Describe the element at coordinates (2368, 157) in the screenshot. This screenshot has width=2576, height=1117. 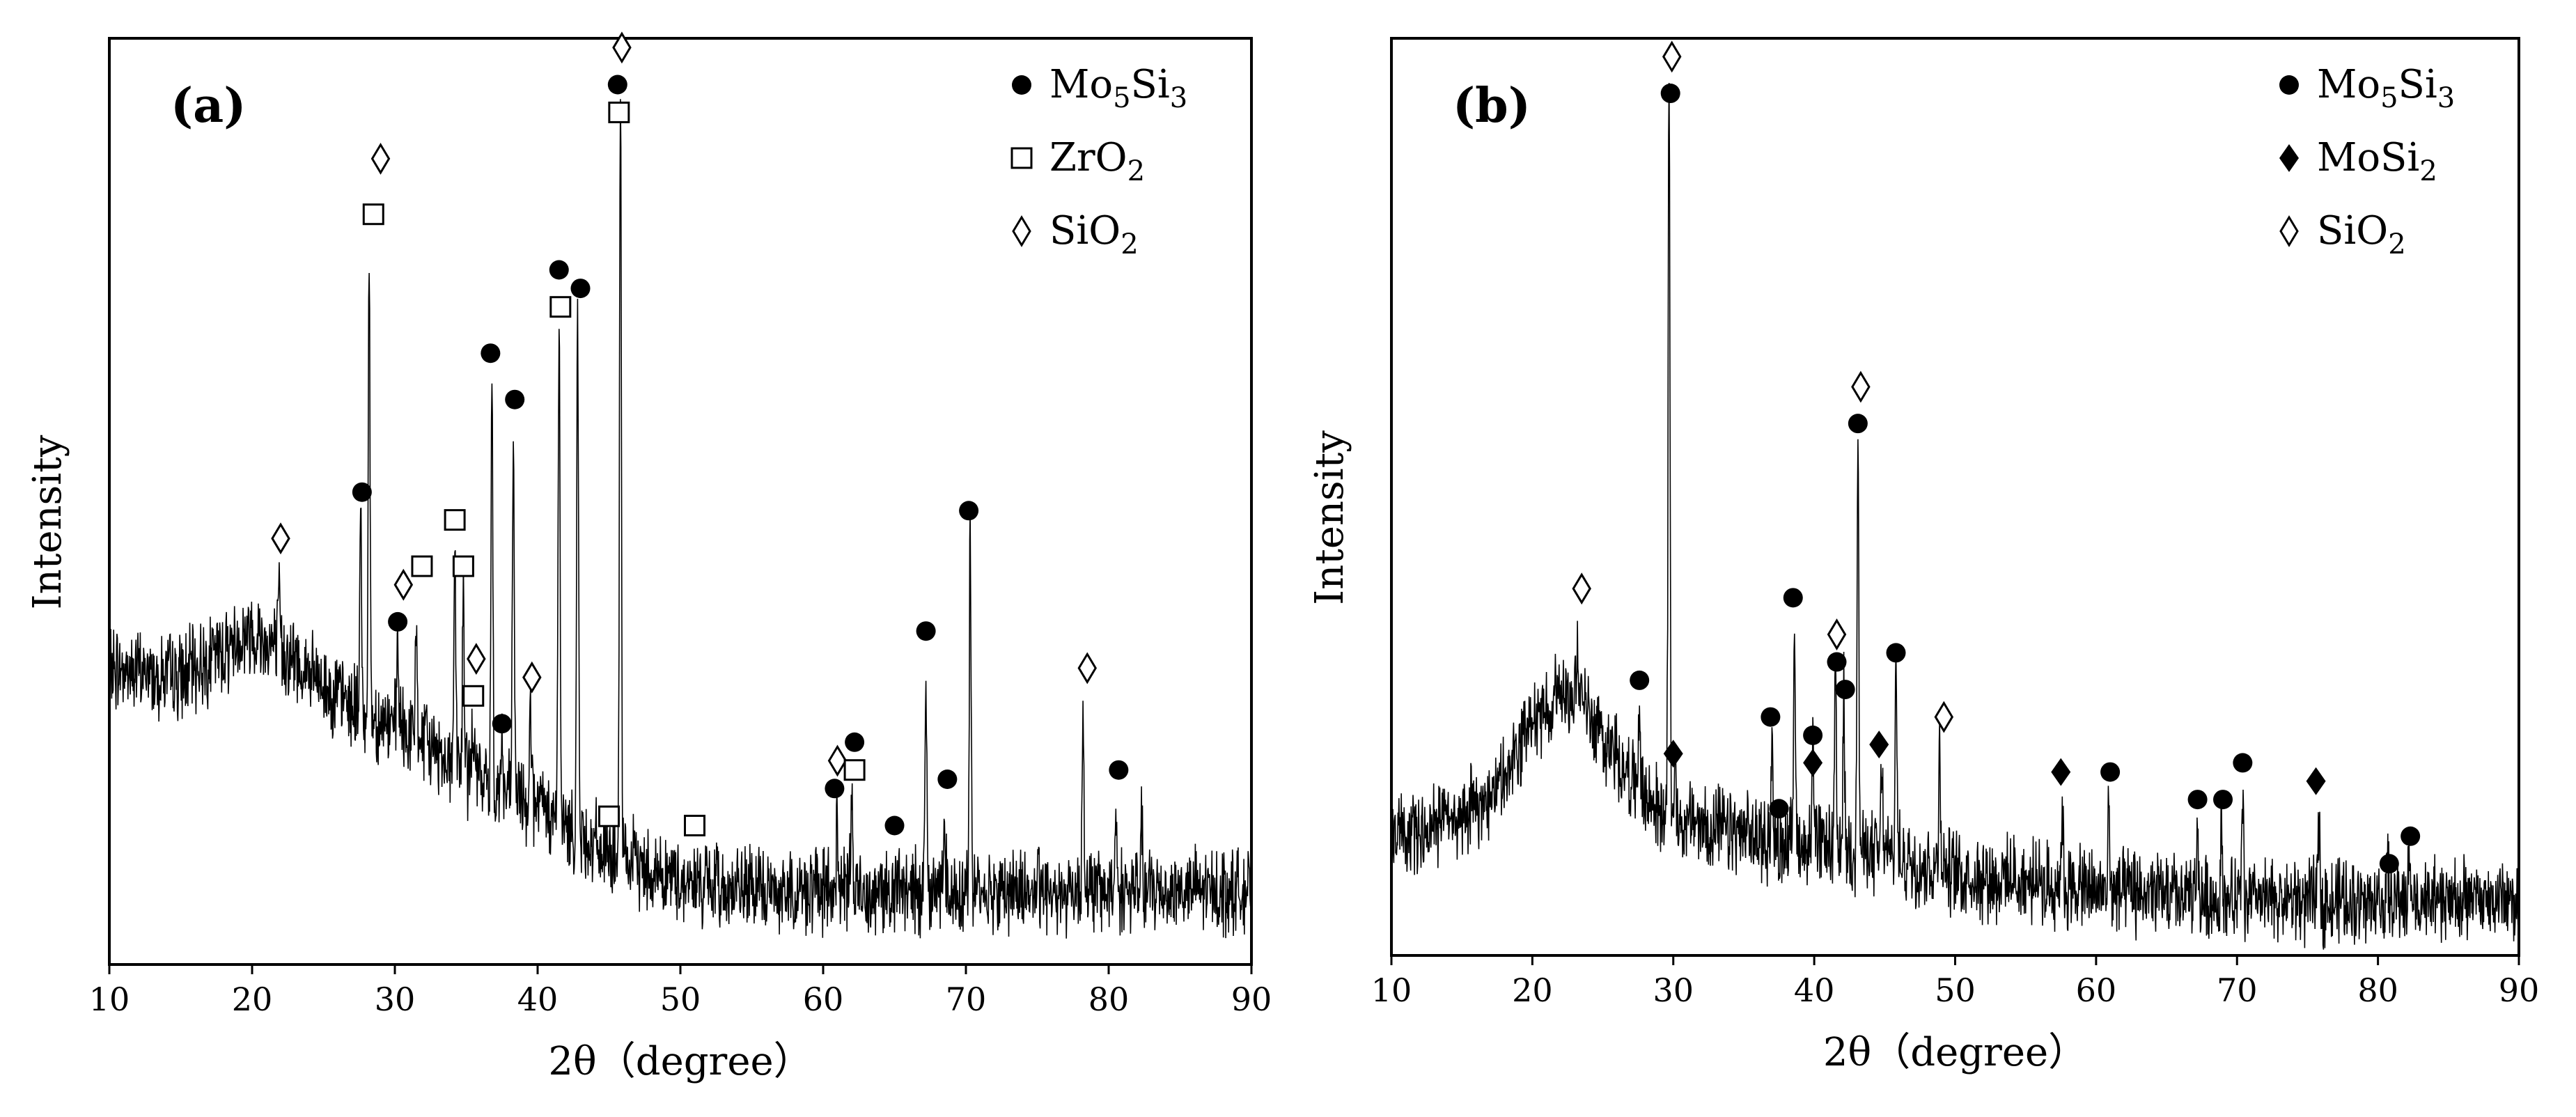
I see `legend-text: MoSi` at that location.